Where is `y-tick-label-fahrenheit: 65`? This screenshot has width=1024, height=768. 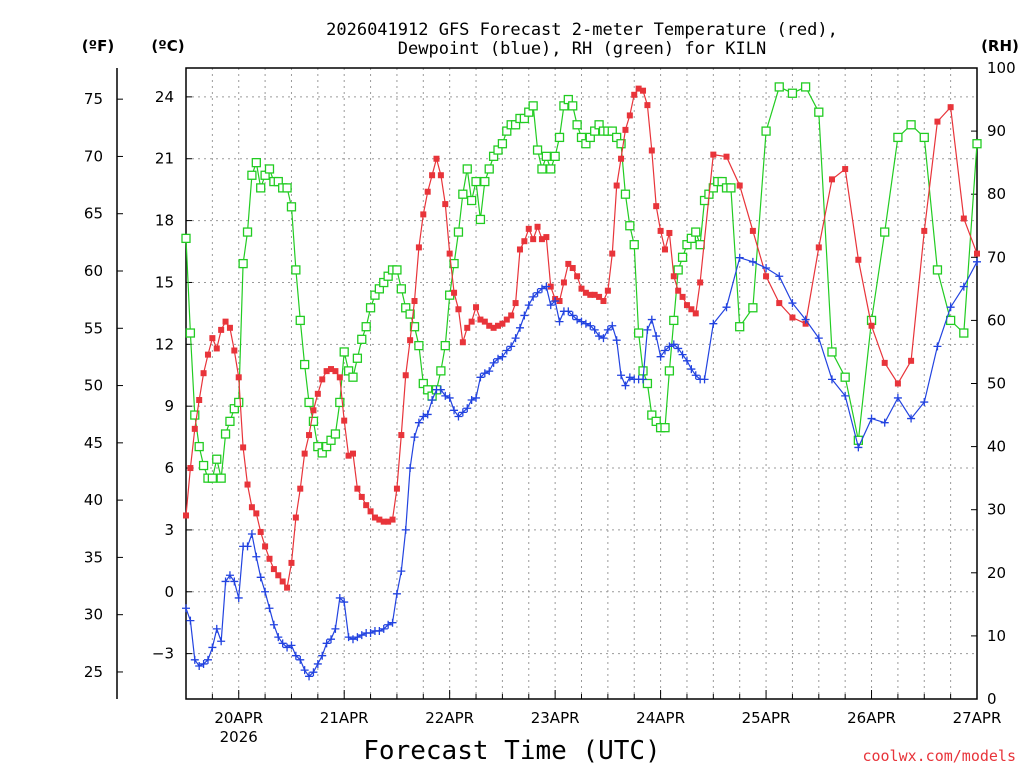
y-tick-label-fahrenheit: 65 is located at coordinates (93, 214).